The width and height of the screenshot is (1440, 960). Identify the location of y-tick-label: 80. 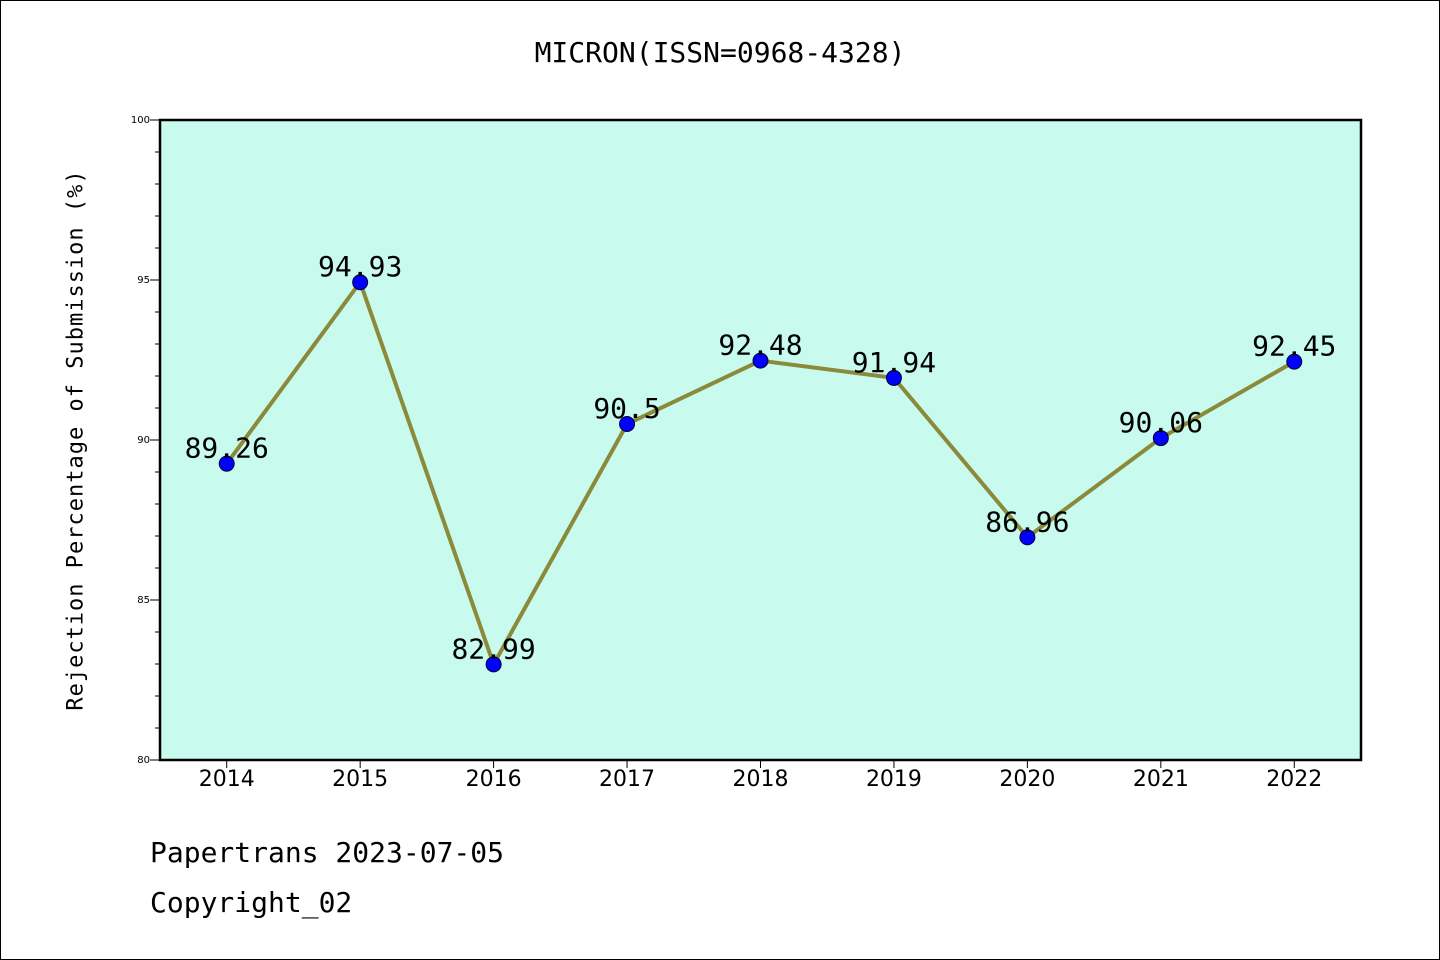
(143, 760).